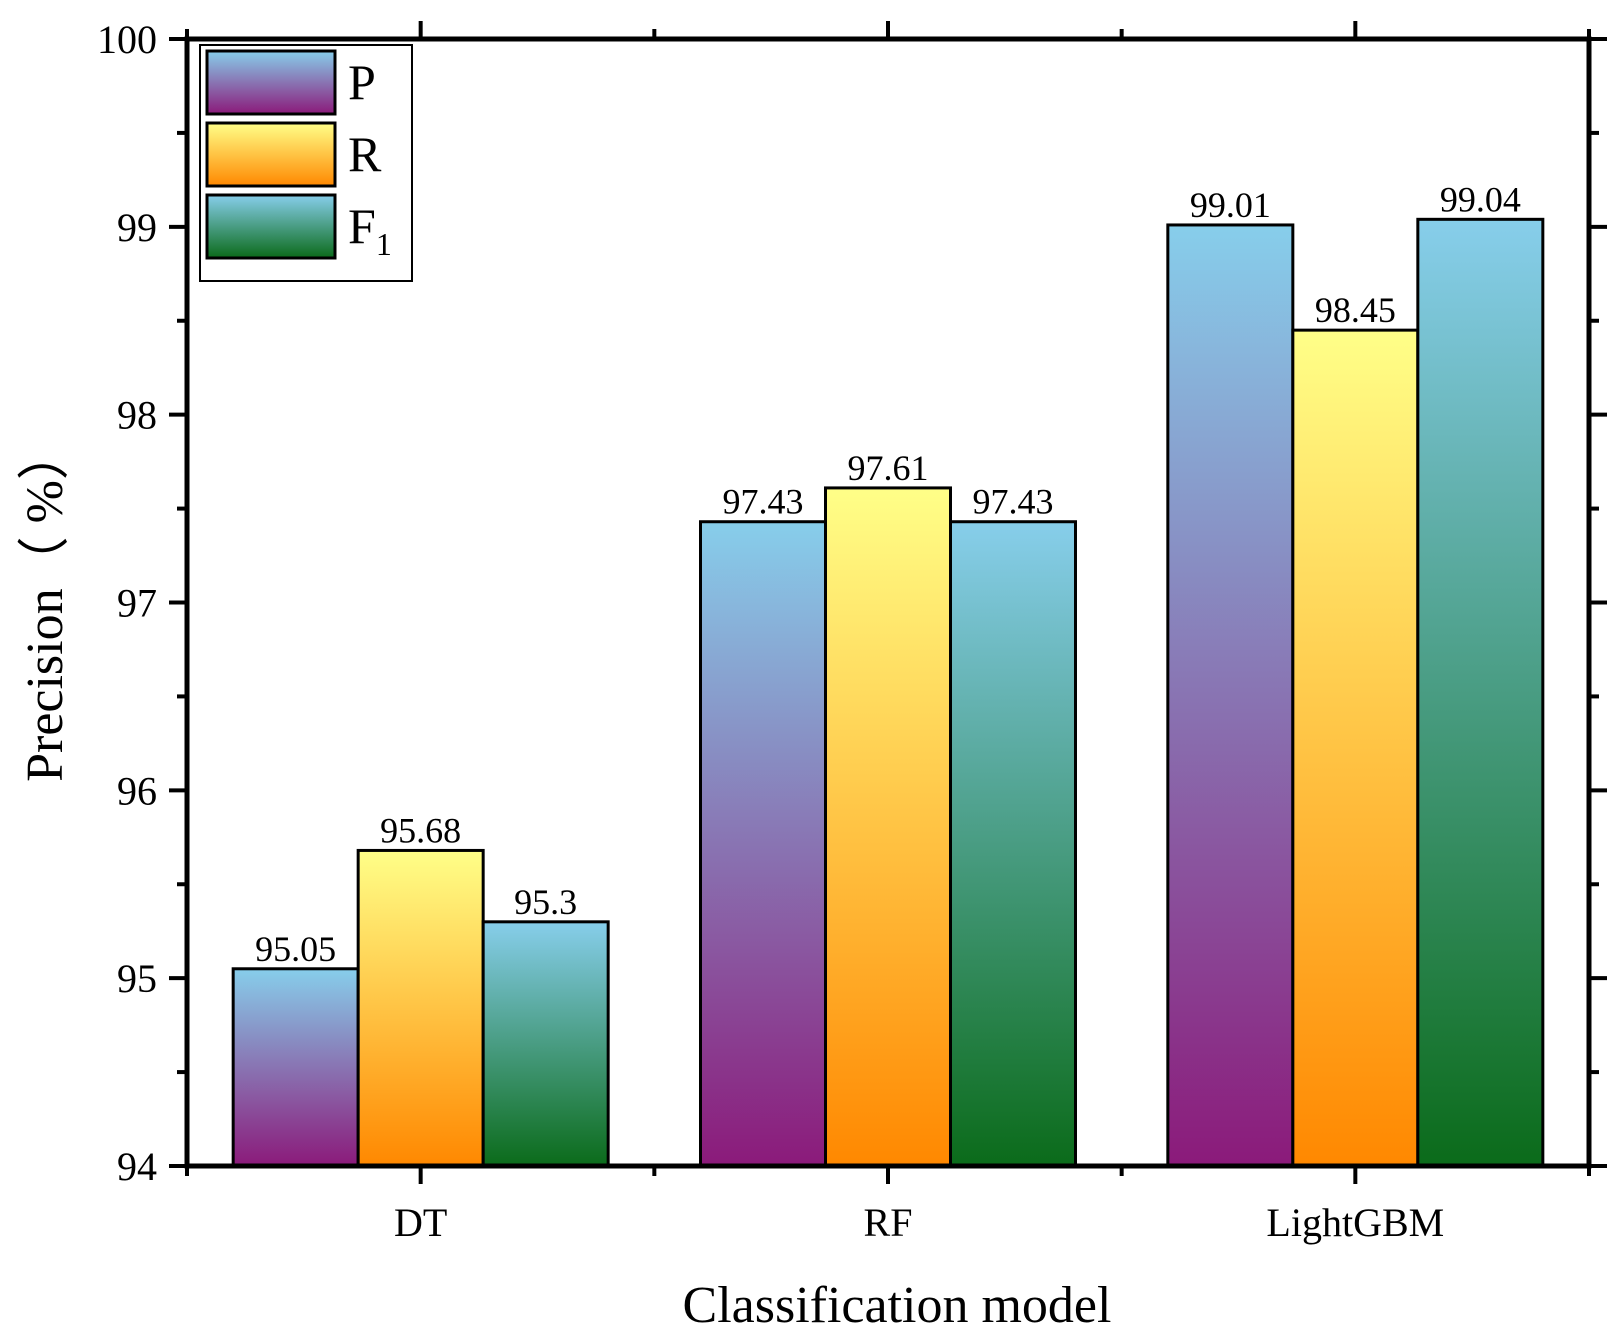 The image size is (1624, 1344). I want to click on data-label-p-rf: 97.43, so click(763, 502).